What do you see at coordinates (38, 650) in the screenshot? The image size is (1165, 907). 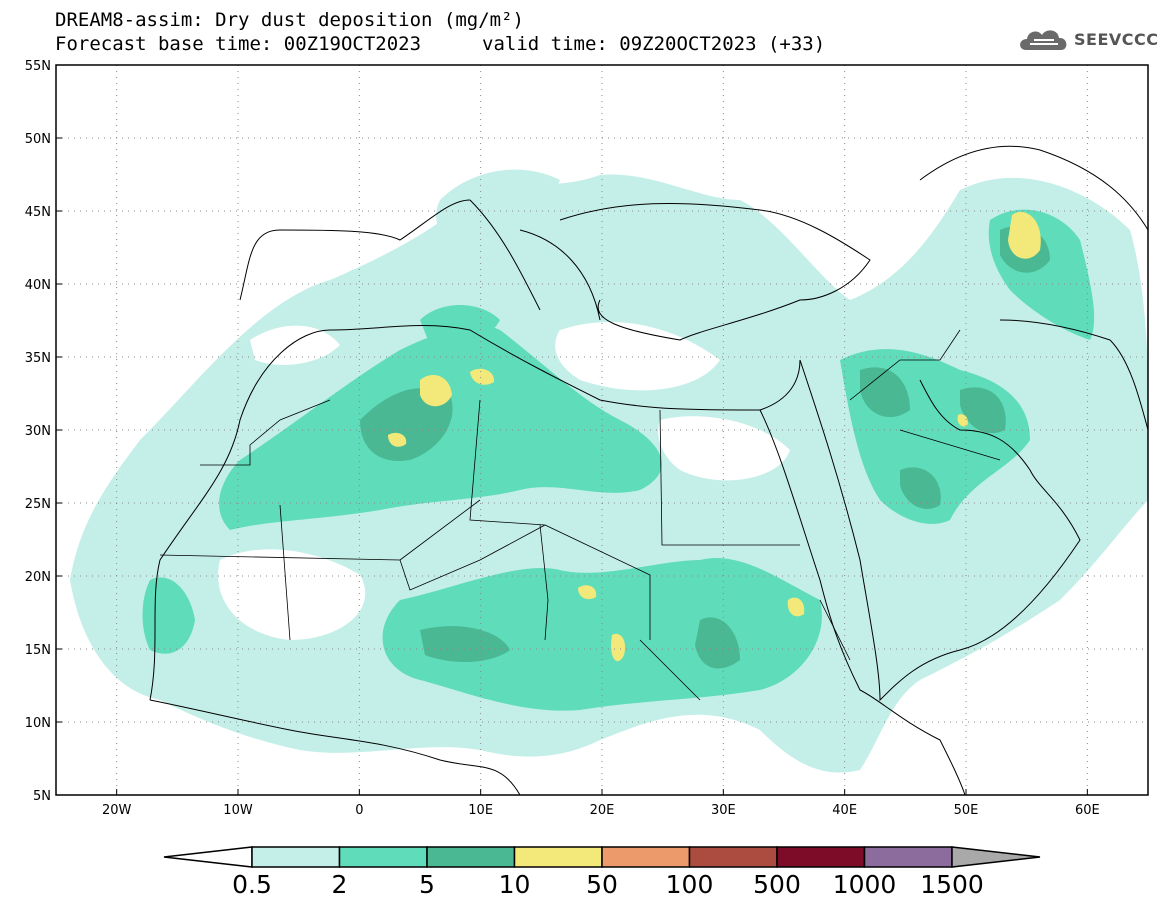 I see `lat-label: 15N` at bounding box center [38, 650].